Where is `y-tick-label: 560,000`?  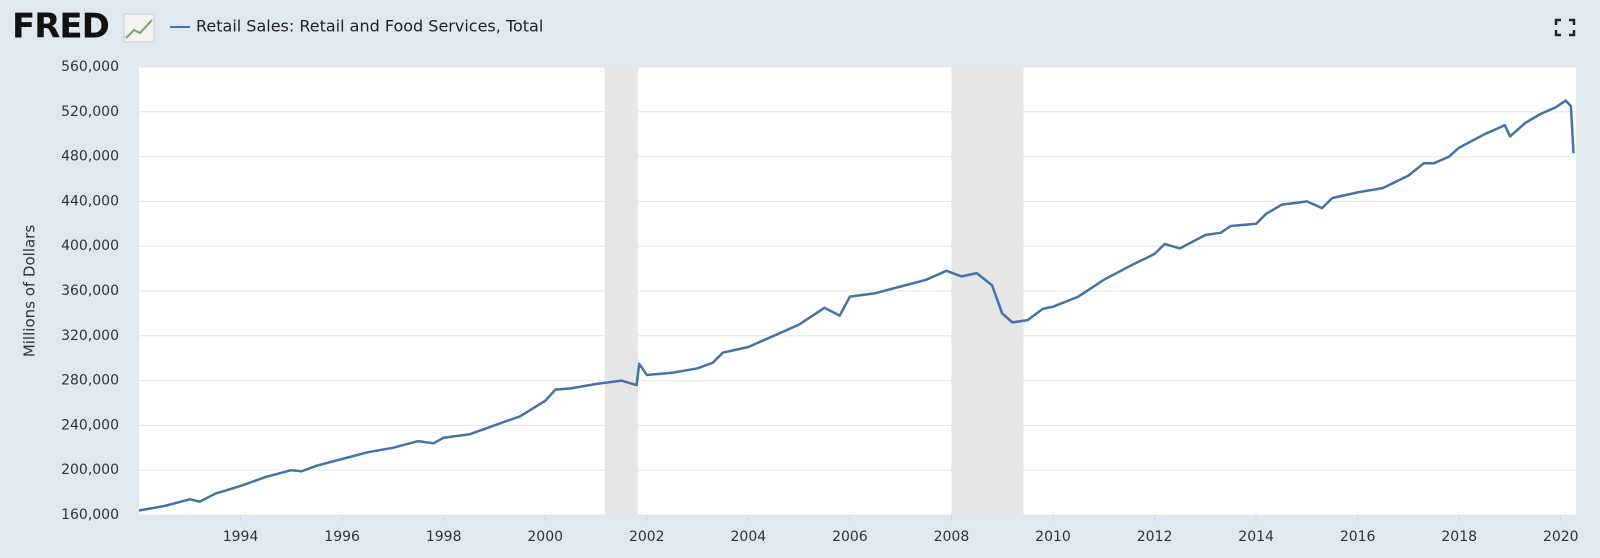
y-tick-label: 560,000 is located at coordinates (90, 67).